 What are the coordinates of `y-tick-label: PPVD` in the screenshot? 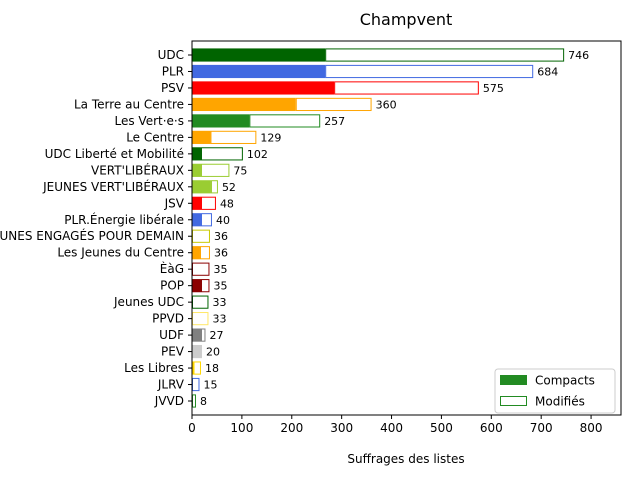 It's located at (168, 319).